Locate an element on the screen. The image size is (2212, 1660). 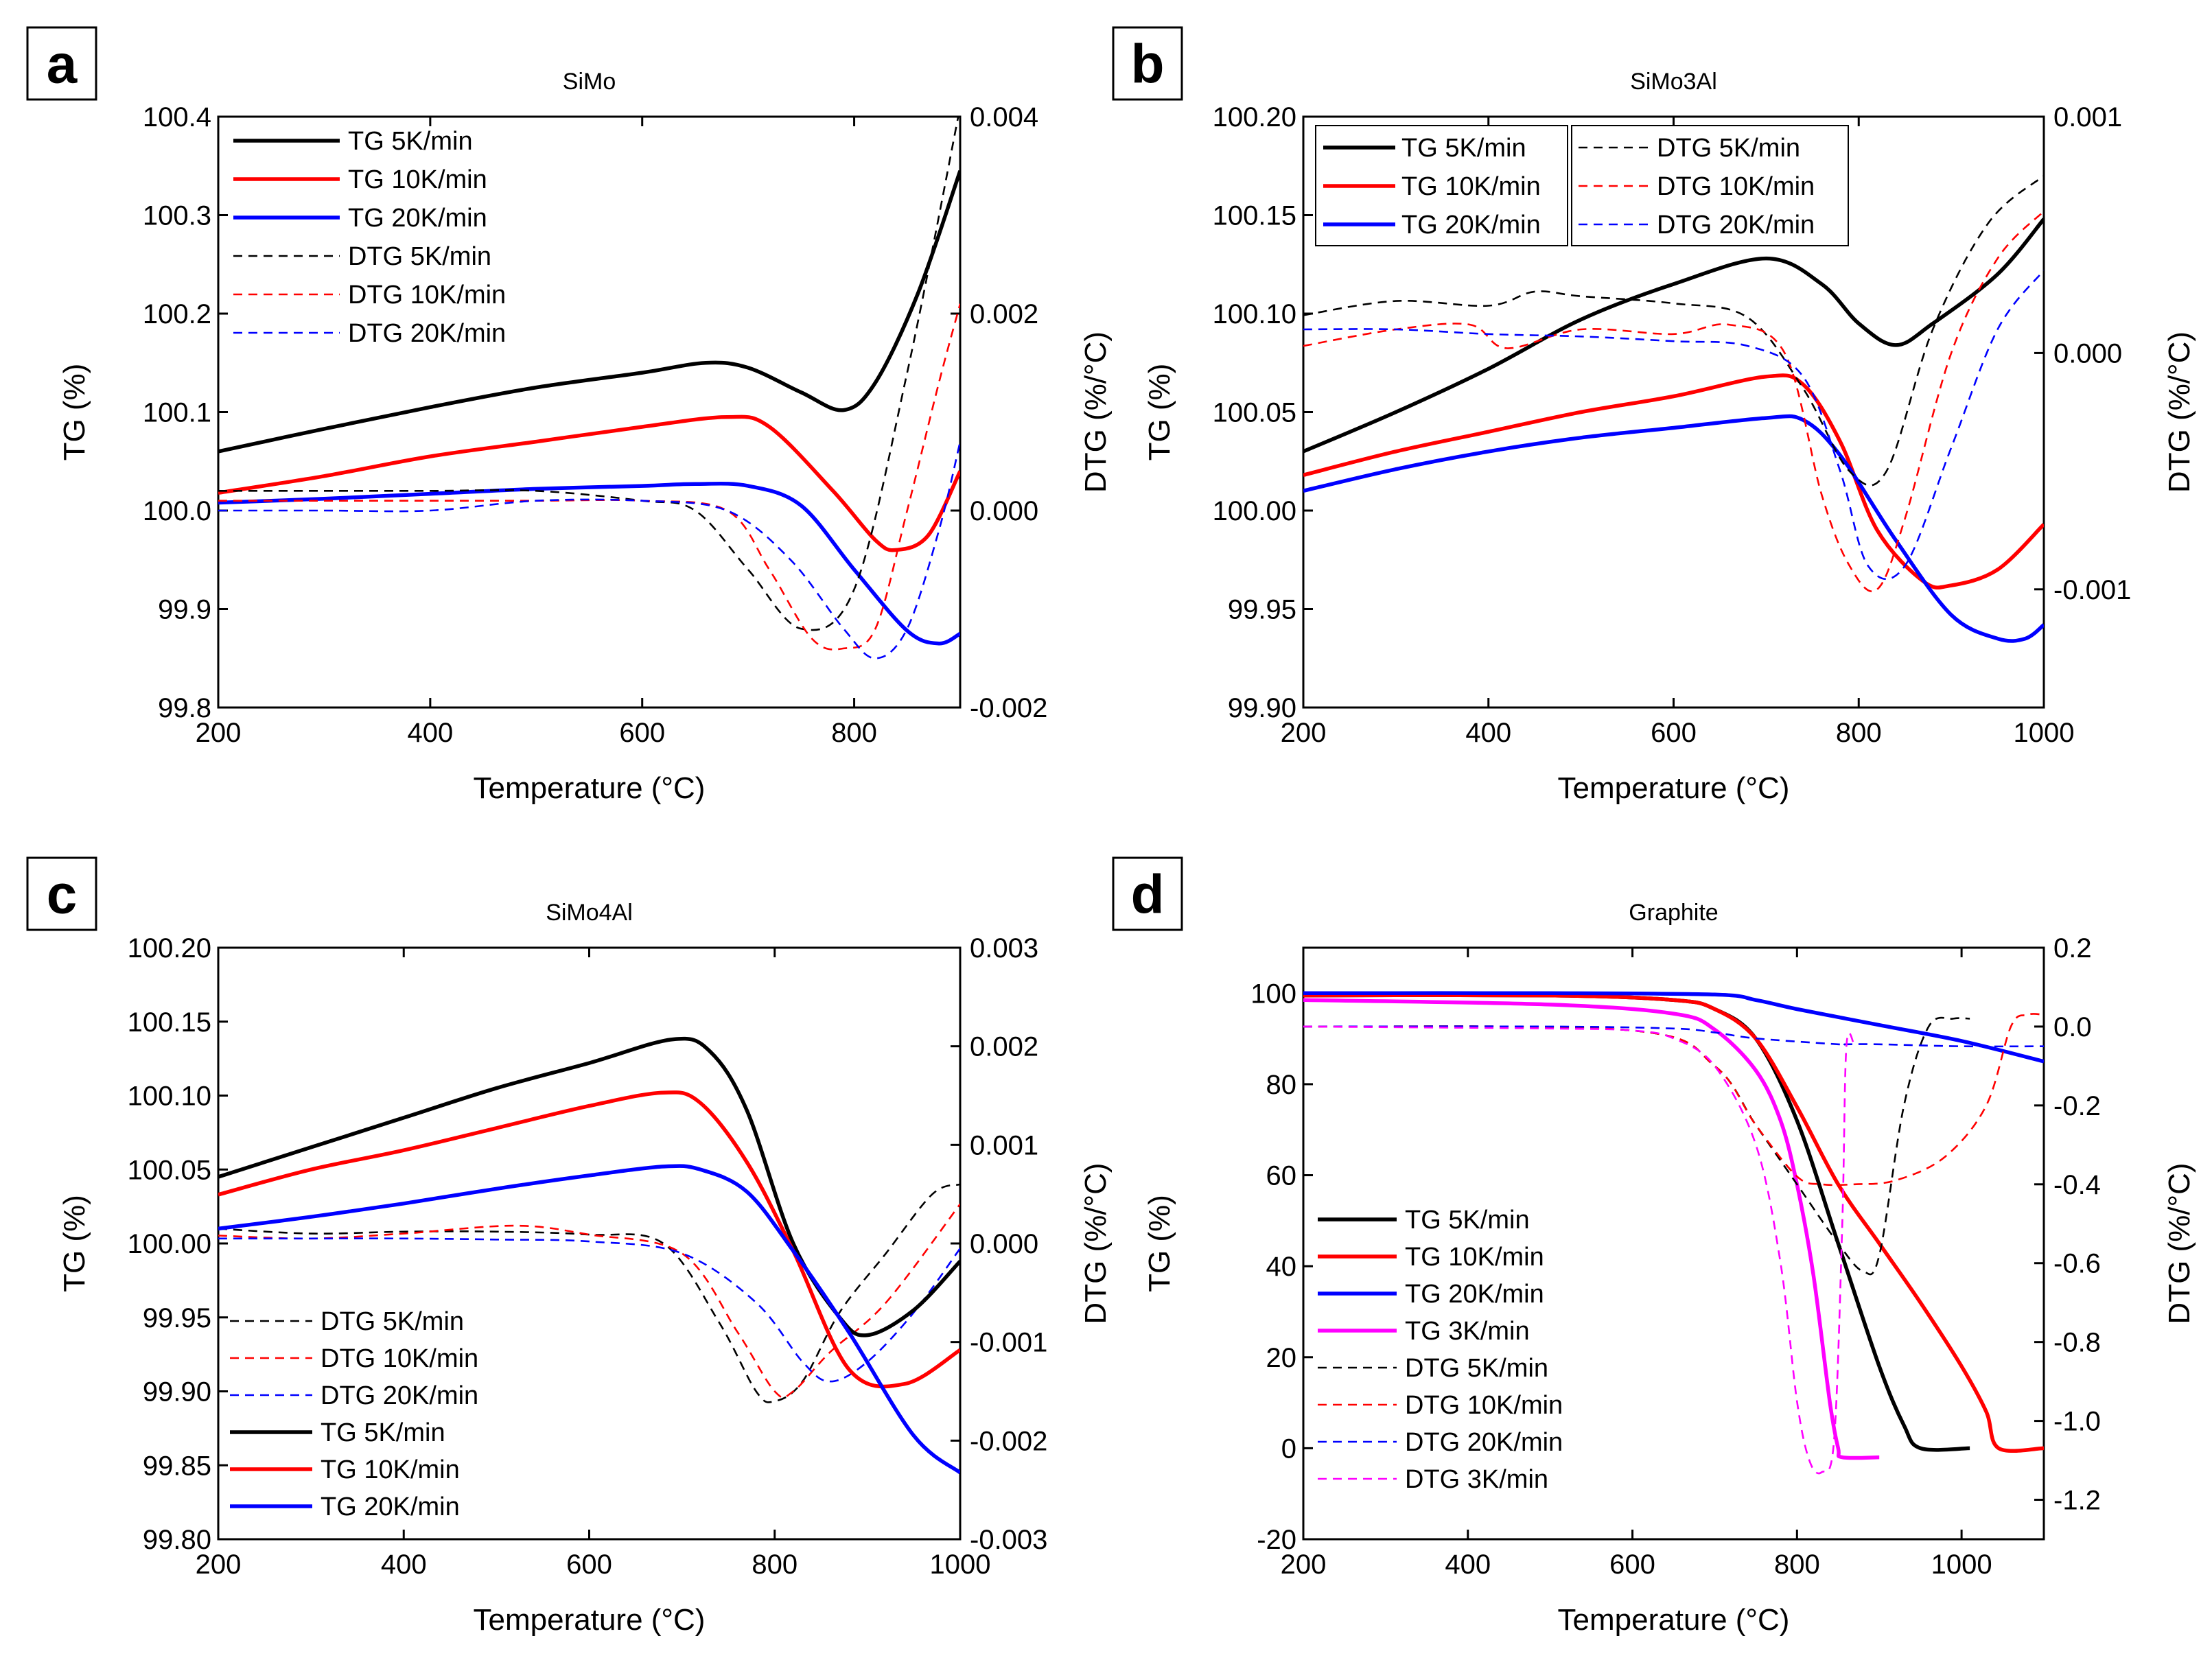
y2-tick-label: 0.0 is located at coordinates (2072, 1027).